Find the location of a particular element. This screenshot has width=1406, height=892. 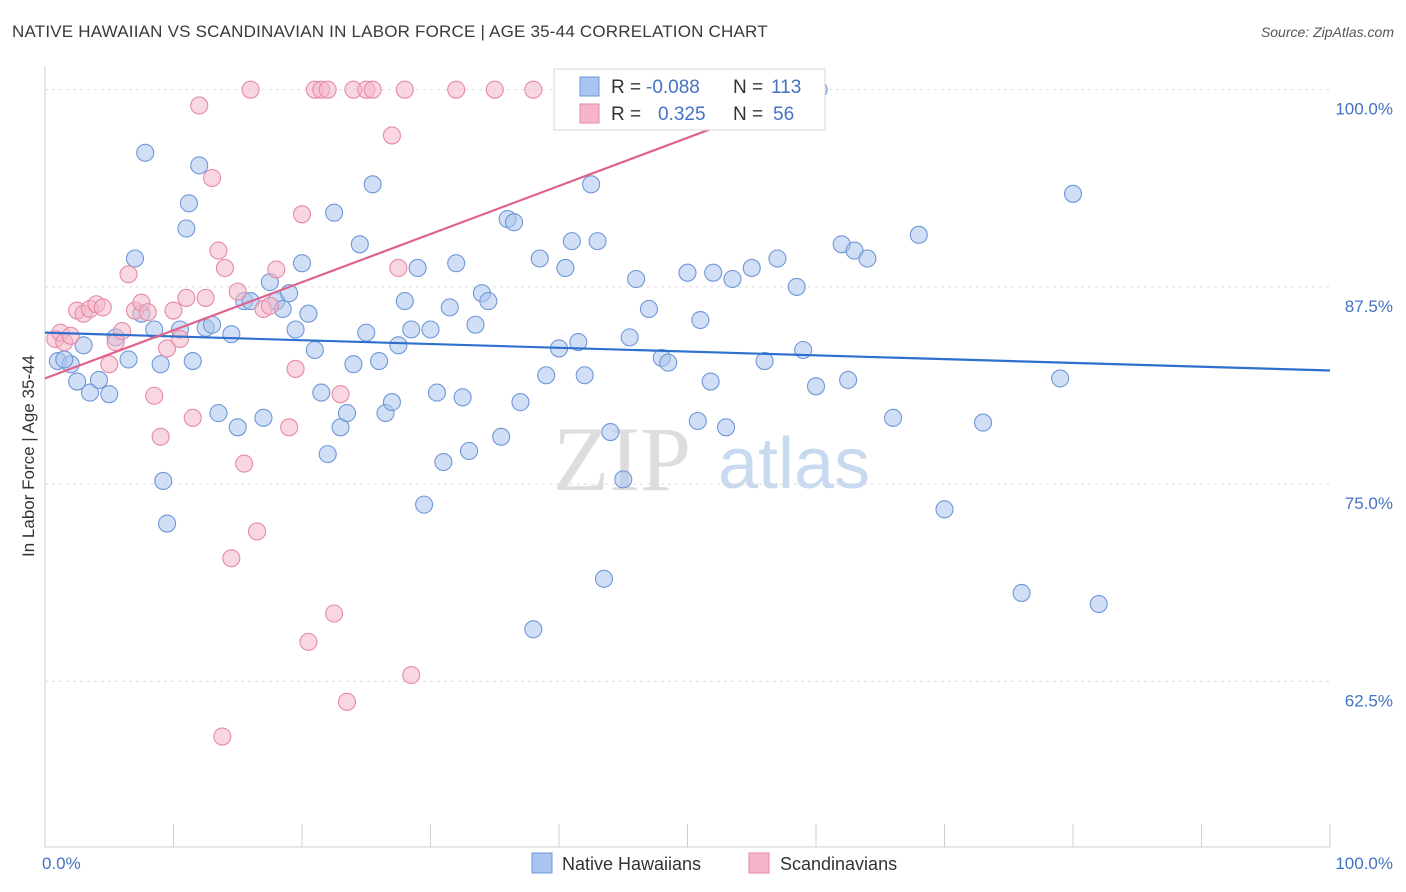

stats-r-label-1: R = is located at coordinates (626, 87).